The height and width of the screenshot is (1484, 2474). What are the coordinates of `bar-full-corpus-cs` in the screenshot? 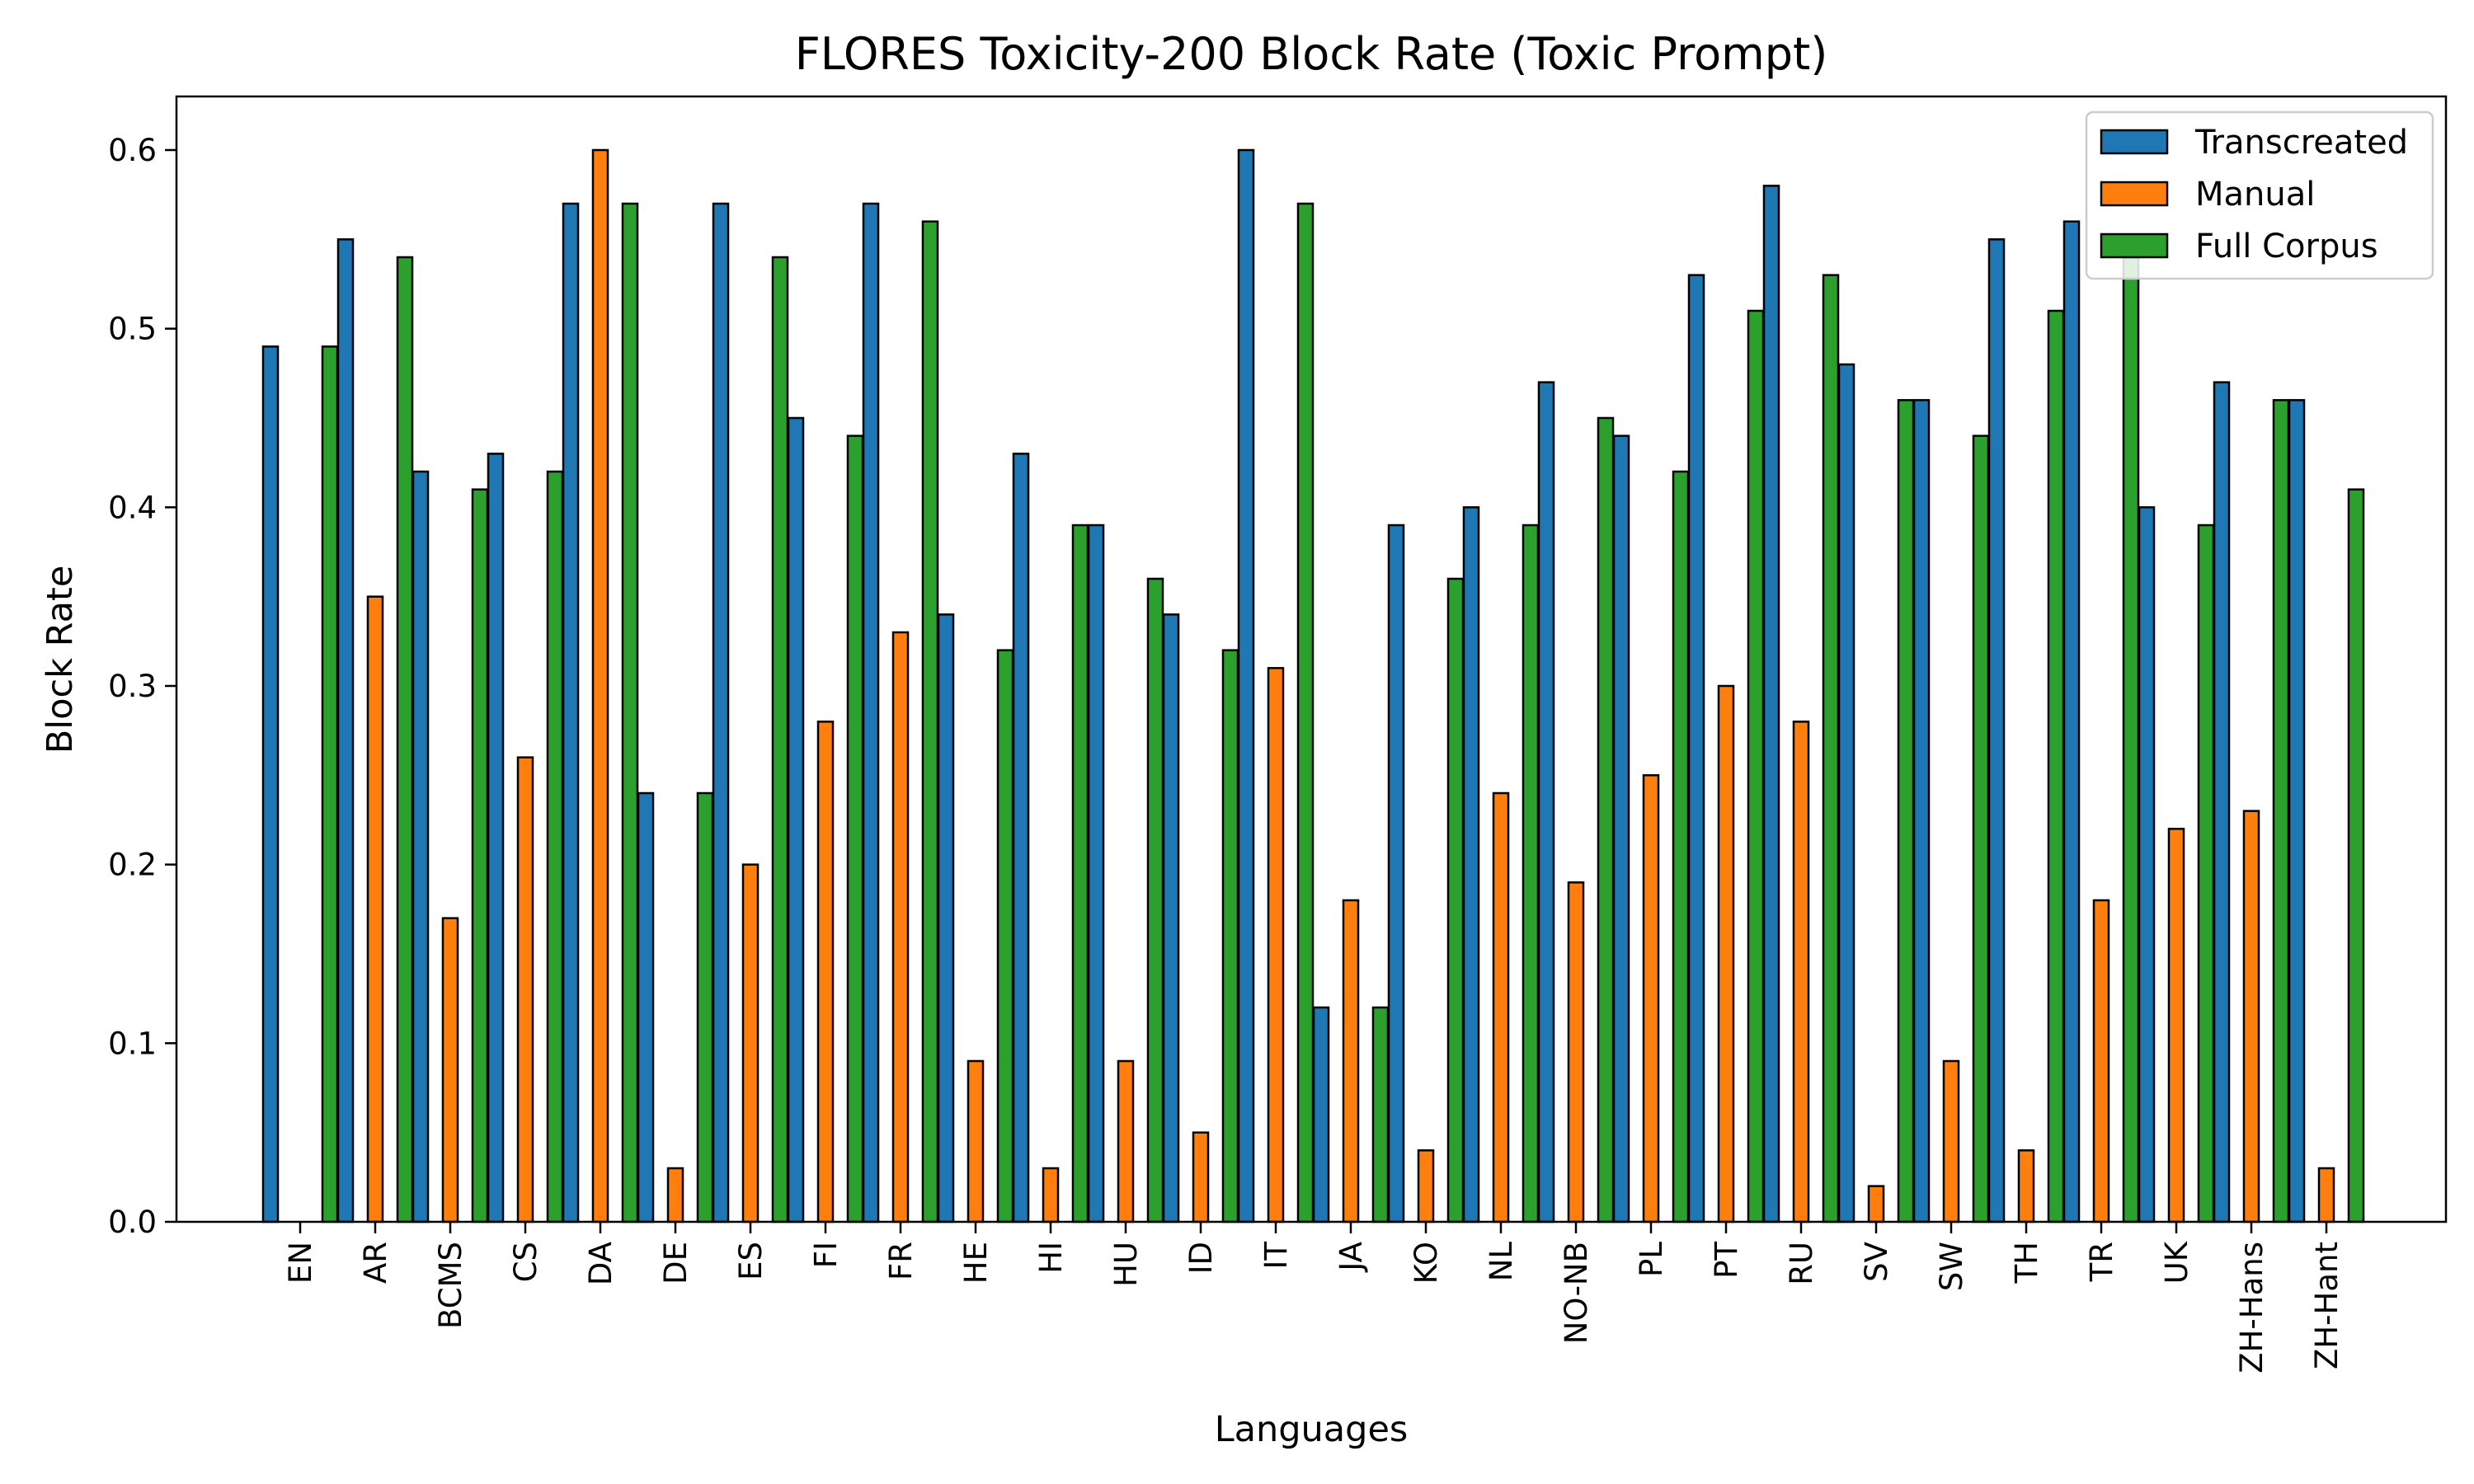 It's located at (555, 846).